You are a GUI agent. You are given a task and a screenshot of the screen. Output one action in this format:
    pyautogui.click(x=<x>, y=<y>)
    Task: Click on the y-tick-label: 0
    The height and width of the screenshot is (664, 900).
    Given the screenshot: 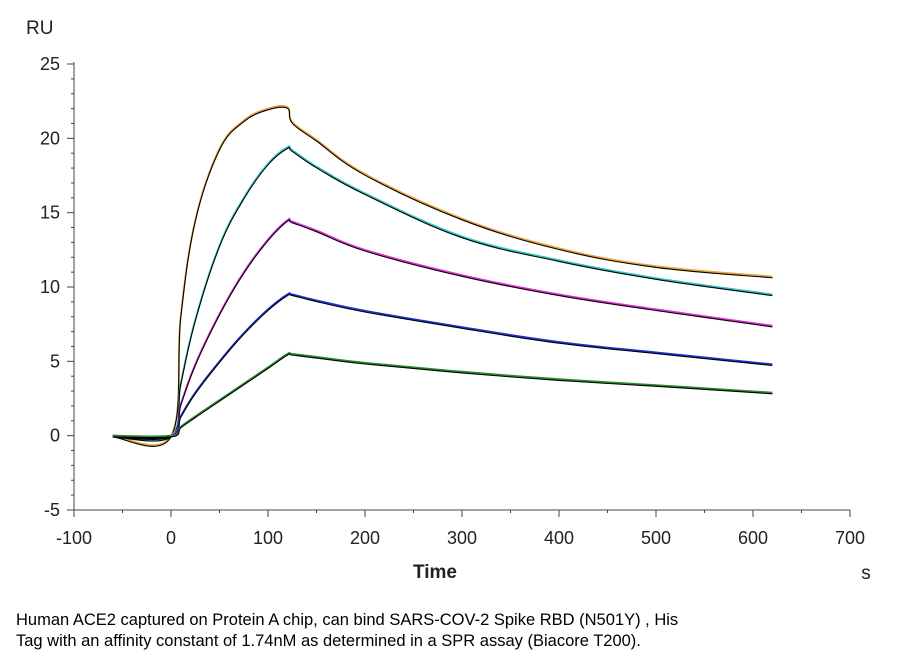 What is the action you would take?
    pyautogui.click(x=55, y=436)
    